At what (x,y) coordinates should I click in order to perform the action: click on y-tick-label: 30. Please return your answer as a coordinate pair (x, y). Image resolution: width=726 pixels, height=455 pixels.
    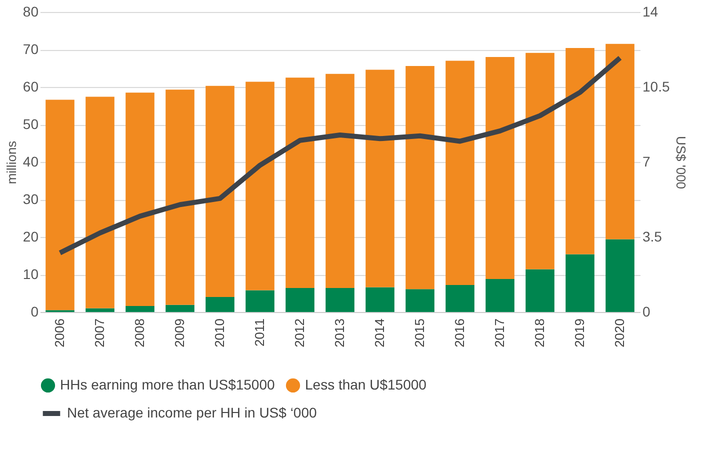
    Looking at the image, I should click on (30, 199).